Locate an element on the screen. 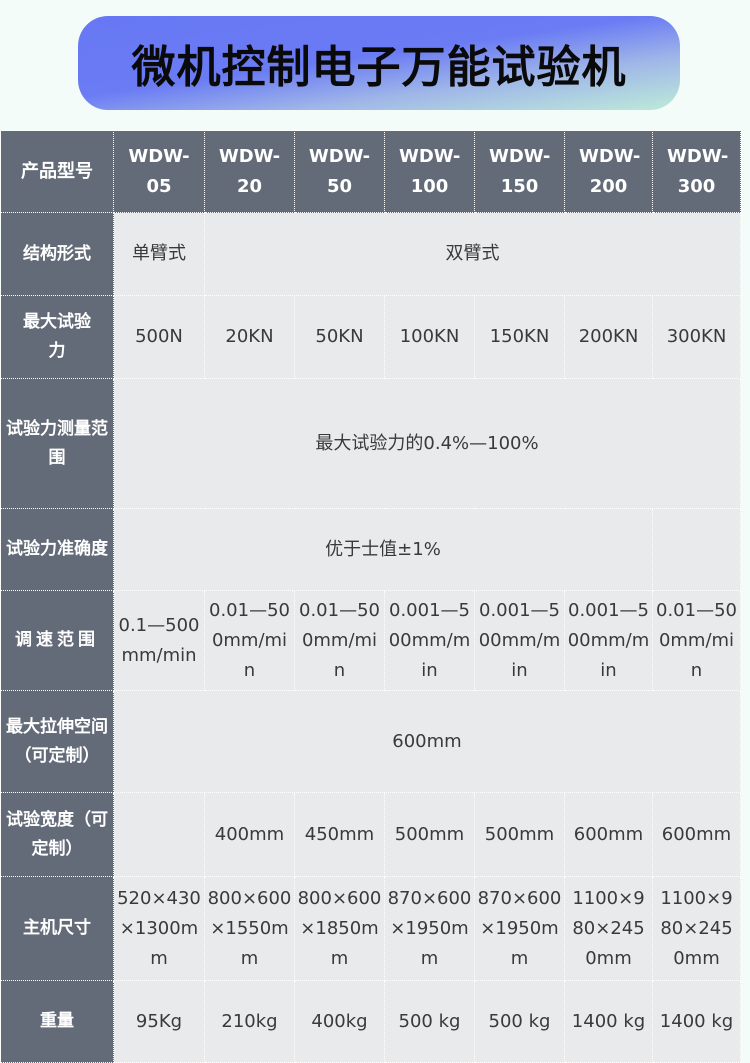  table-cell: 450mm is located at coordinates (339, 834).